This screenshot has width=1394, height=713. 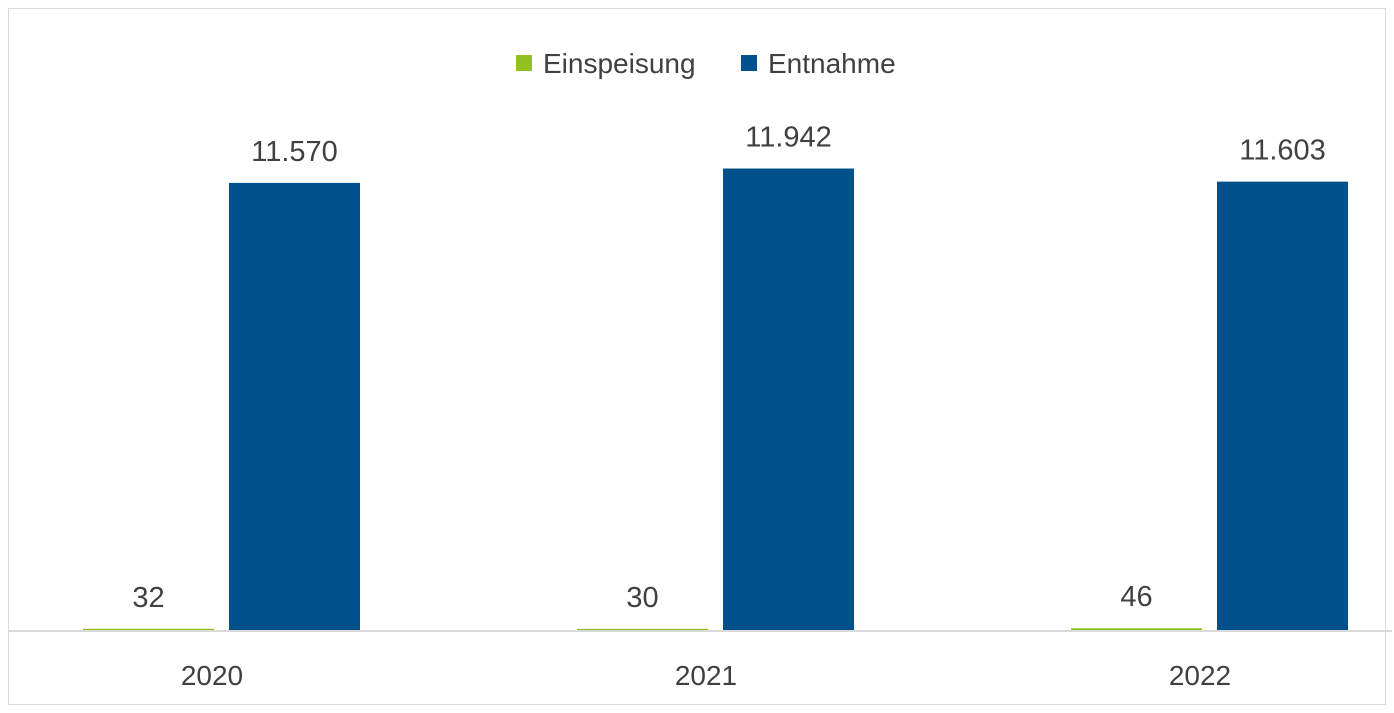 I want to click on bar-einspeisung-2020, so click(x=148, y=629).